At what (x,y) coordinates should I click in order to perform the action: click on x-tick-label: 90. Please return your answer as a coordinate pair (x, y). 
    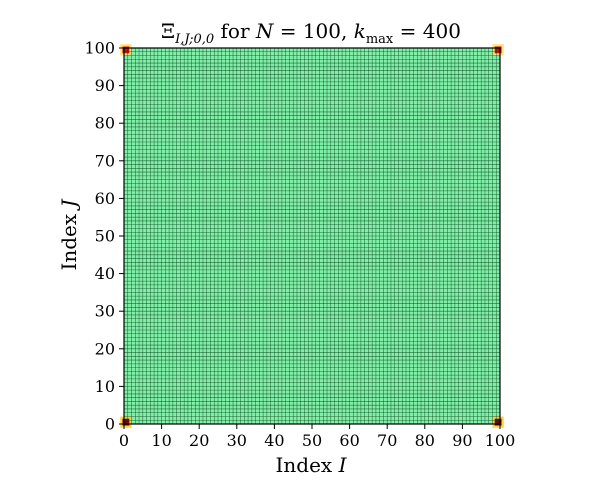
    Looking at the image, I should click on (462, 440).